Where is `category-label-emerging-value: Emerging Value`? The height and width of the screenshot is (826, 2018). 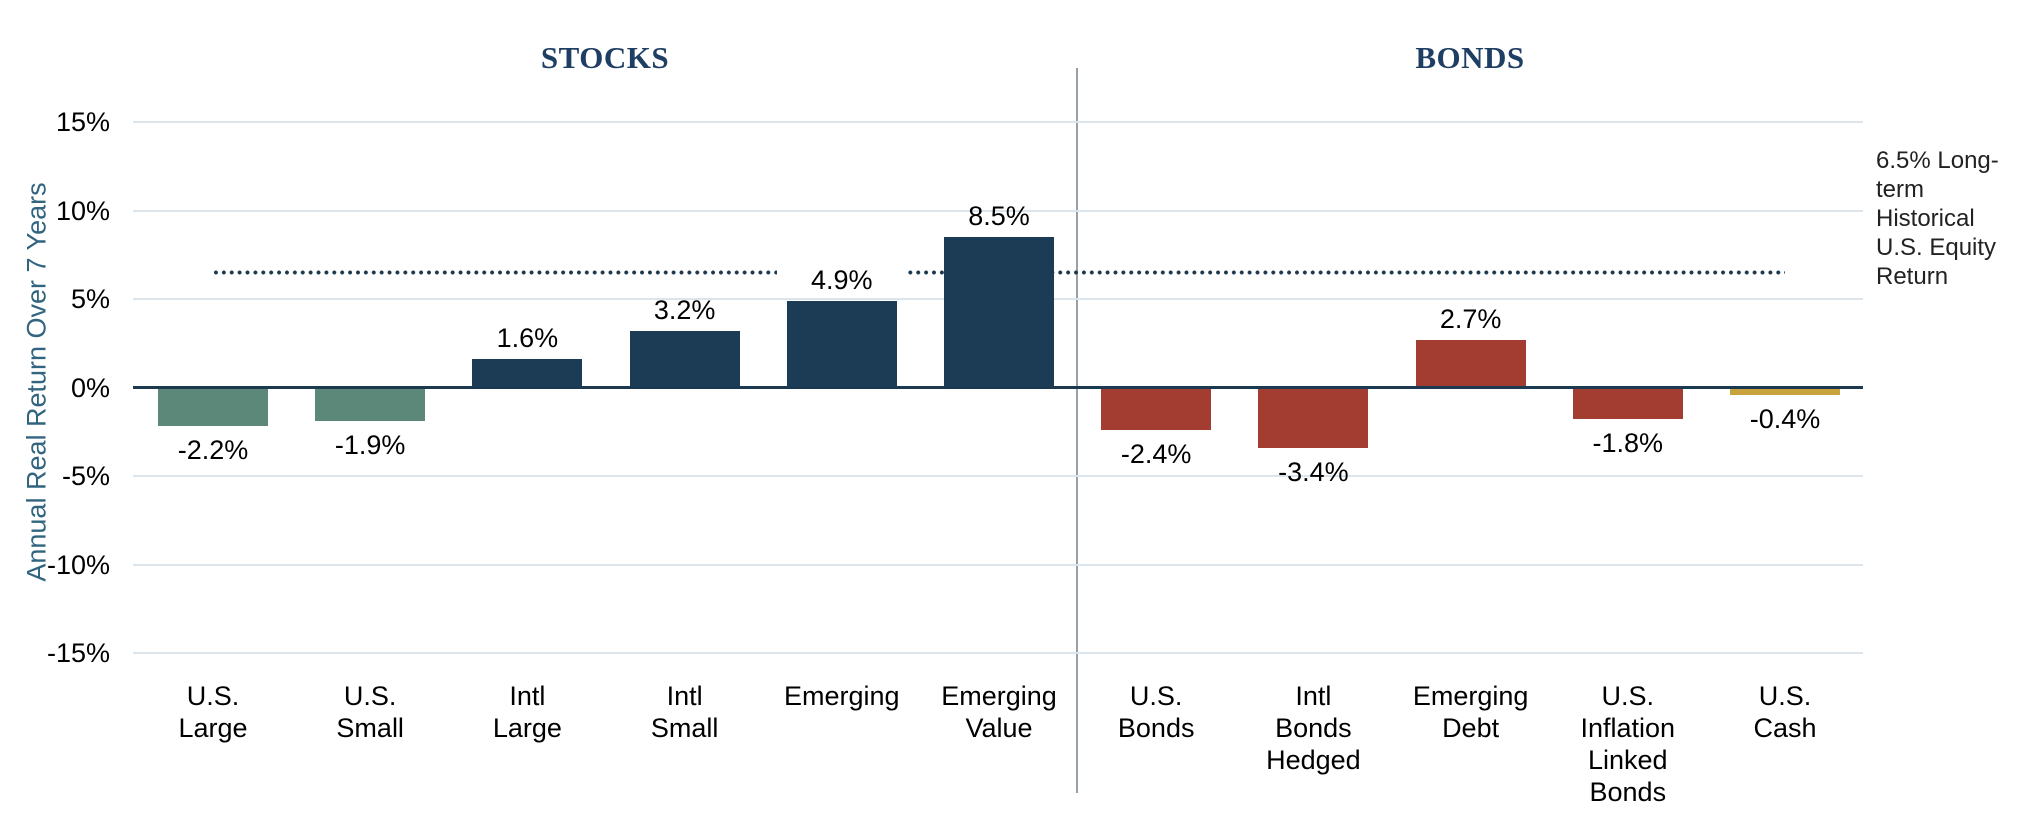 category-label-emerging-value: Emerging Value is located at coordinates (999, 712).